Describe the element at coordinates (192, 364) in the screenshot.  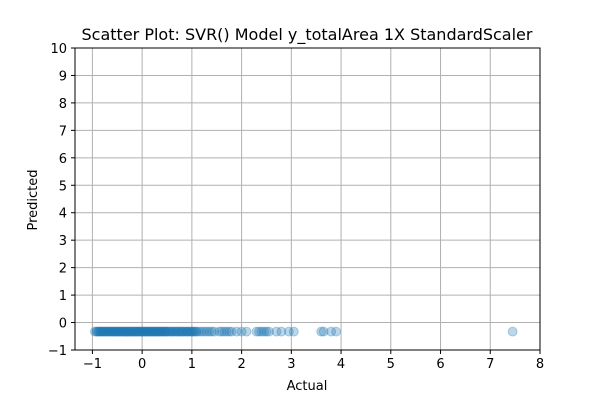
I see `x-tick-label: 1` at that location.